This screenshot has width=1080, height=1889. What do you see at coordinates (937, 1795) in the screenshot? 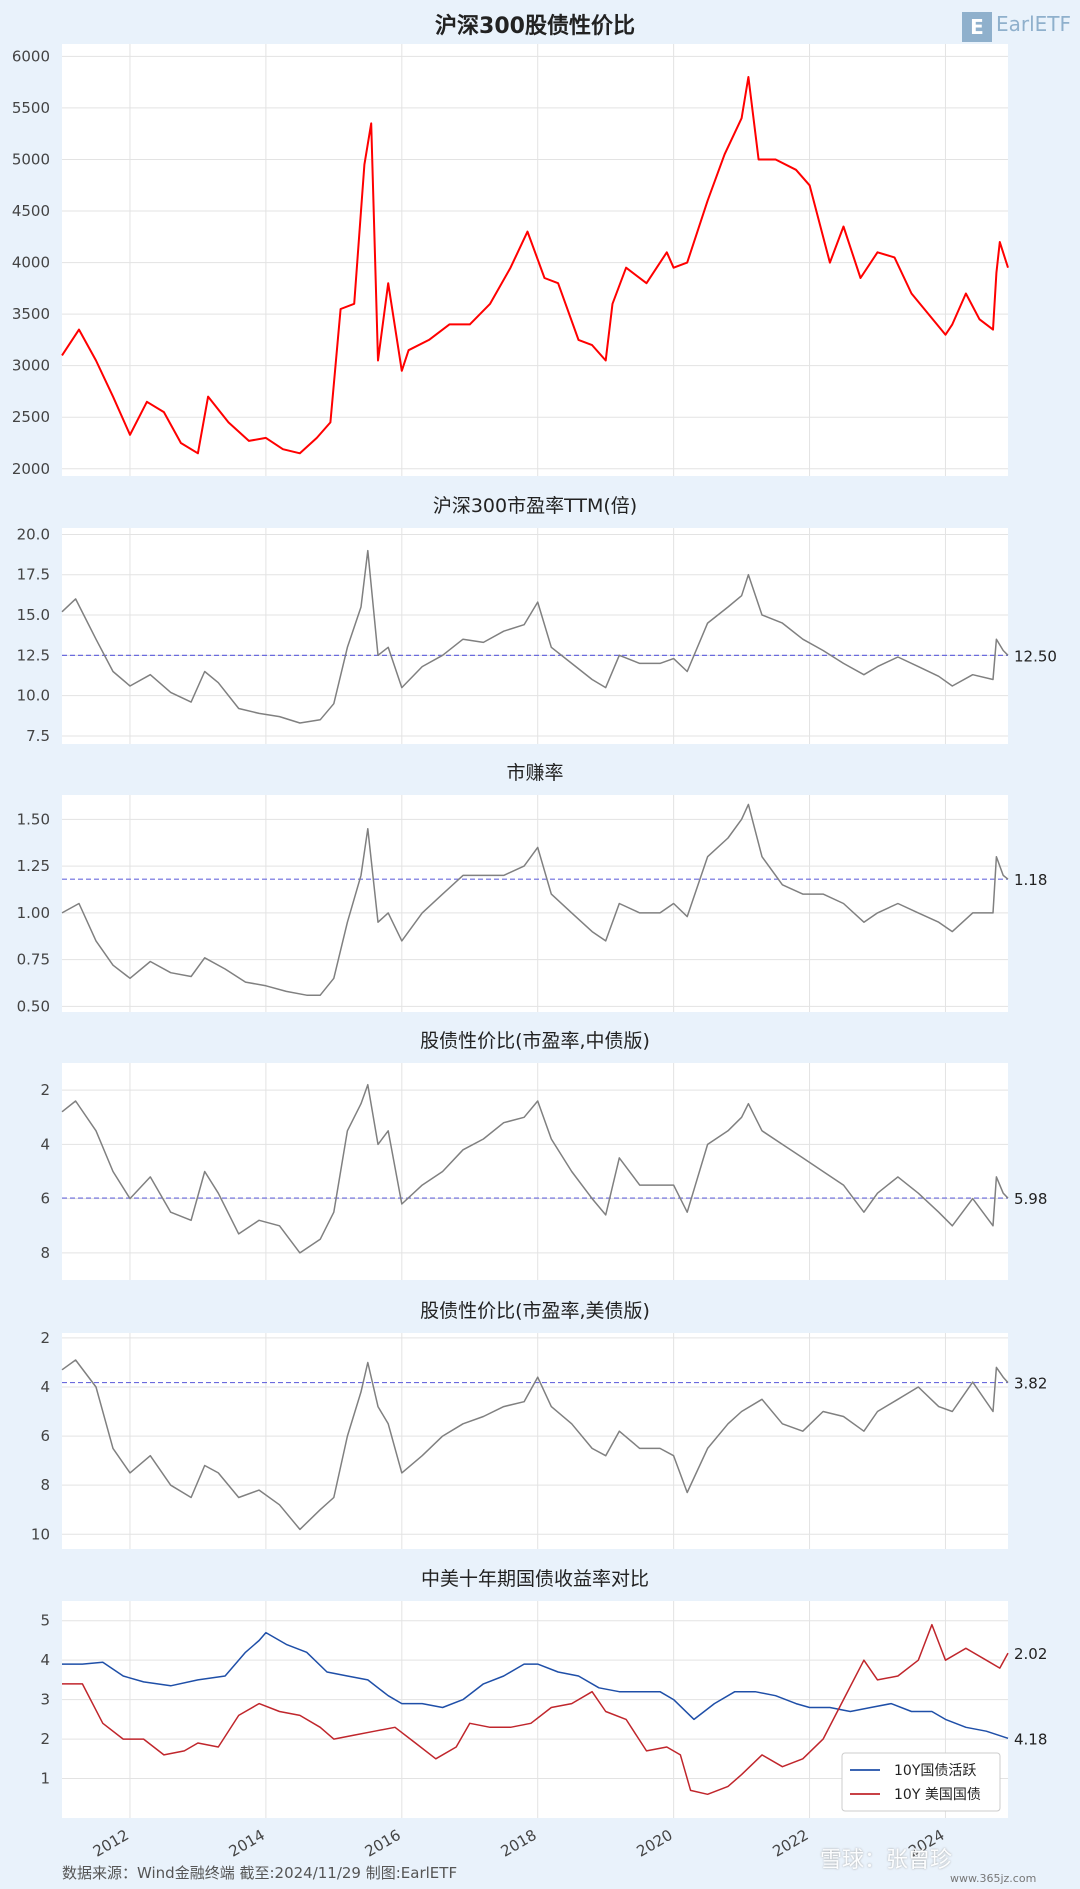
I see `legend-label: 10Y 美国国债` at bounding box center [937, 1795].